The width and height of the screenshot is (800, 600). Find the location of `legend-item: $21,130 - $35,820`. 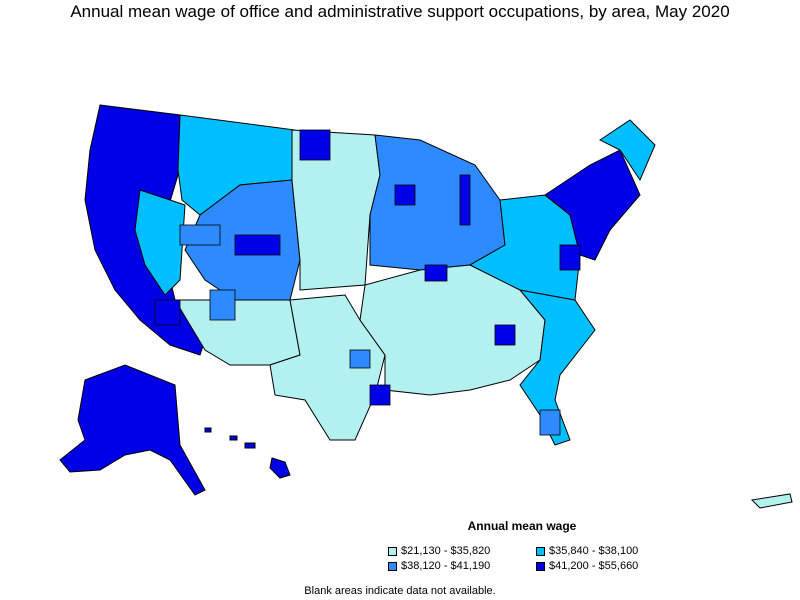

legend-item: $21,130 - $35,820 is located at coordinates (439, 551).